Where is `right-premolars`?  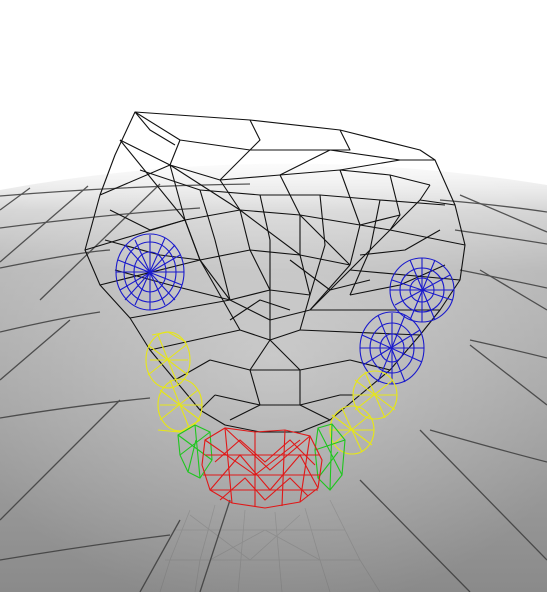 right-premolars is located at coordinates (363, 412).